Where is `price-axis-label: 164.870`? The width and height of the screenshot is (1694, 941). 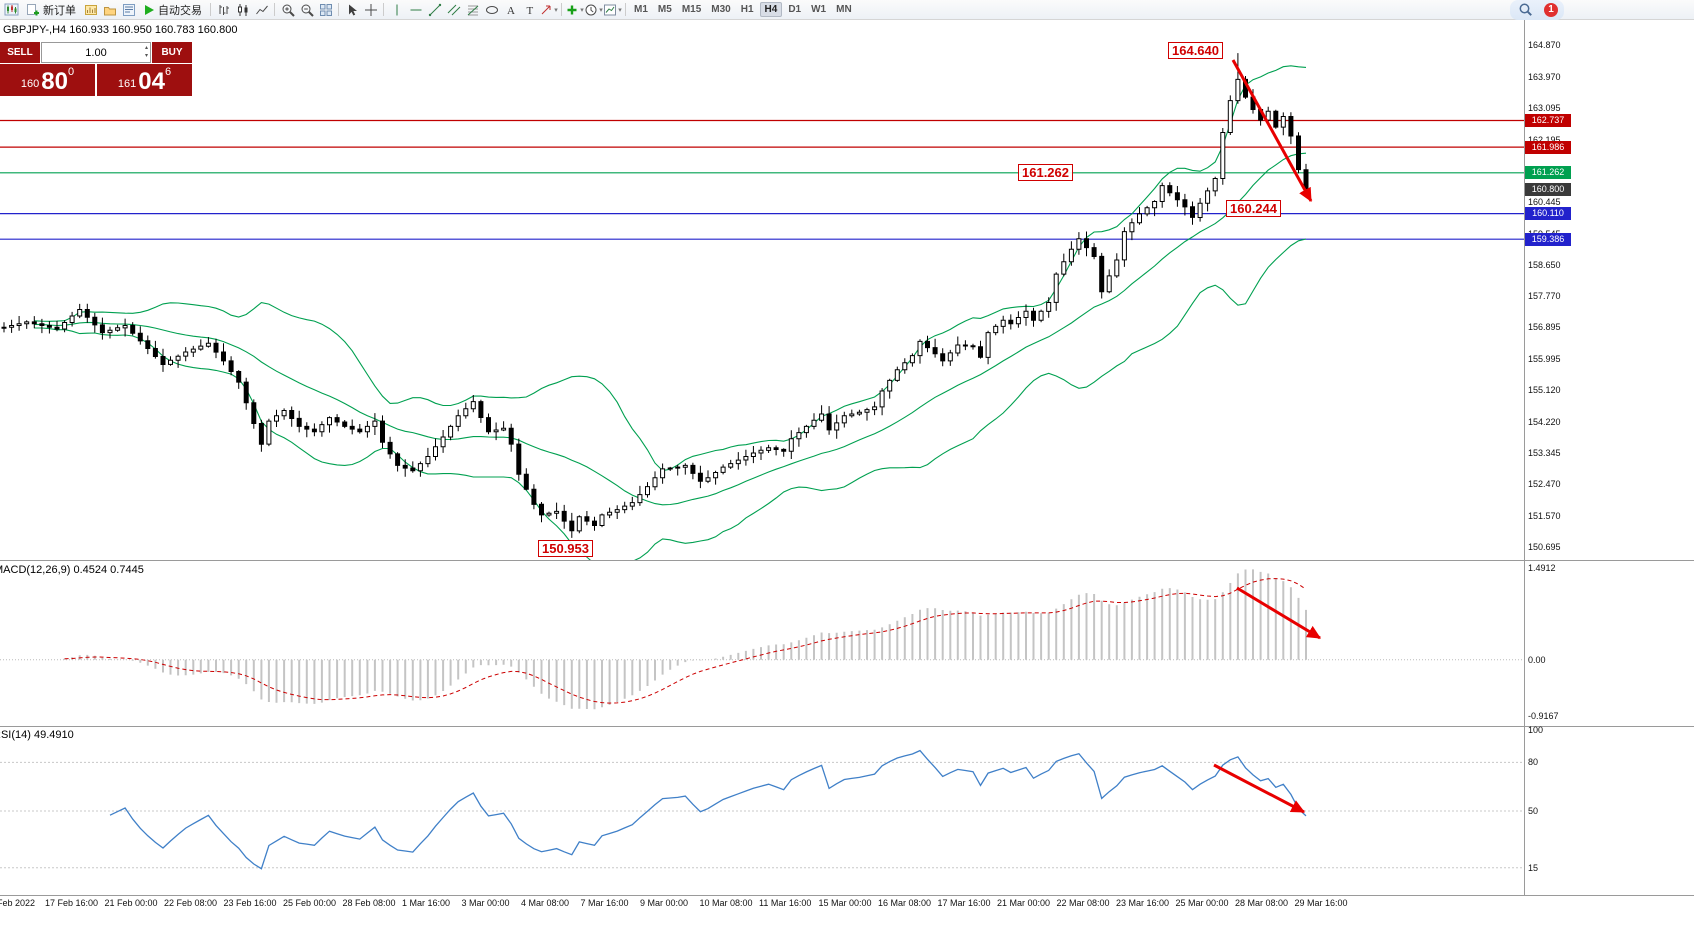 price-axis-label: 164.870 is located at coordinates (1544, 45).